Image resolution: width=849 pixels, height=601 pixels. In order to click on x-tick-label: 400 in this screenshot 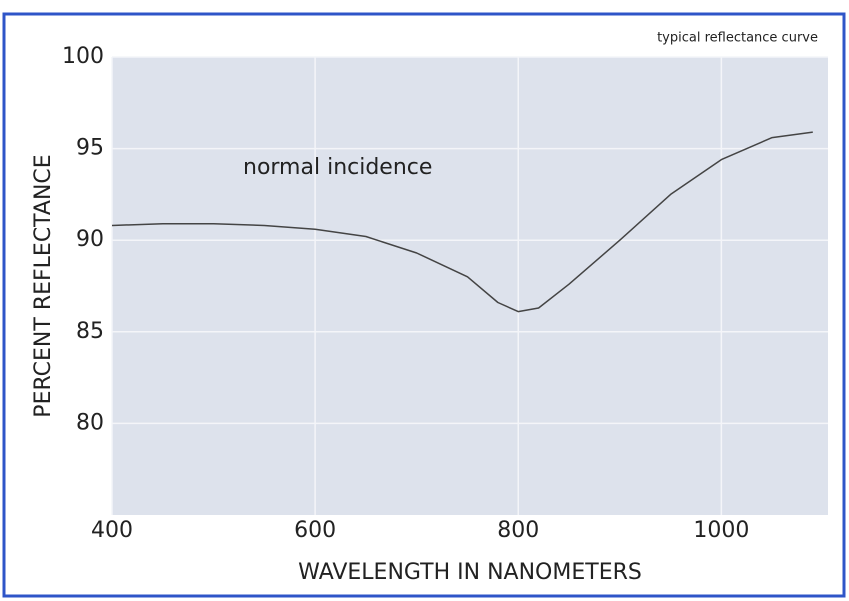, I will do `click(112, 530)`.